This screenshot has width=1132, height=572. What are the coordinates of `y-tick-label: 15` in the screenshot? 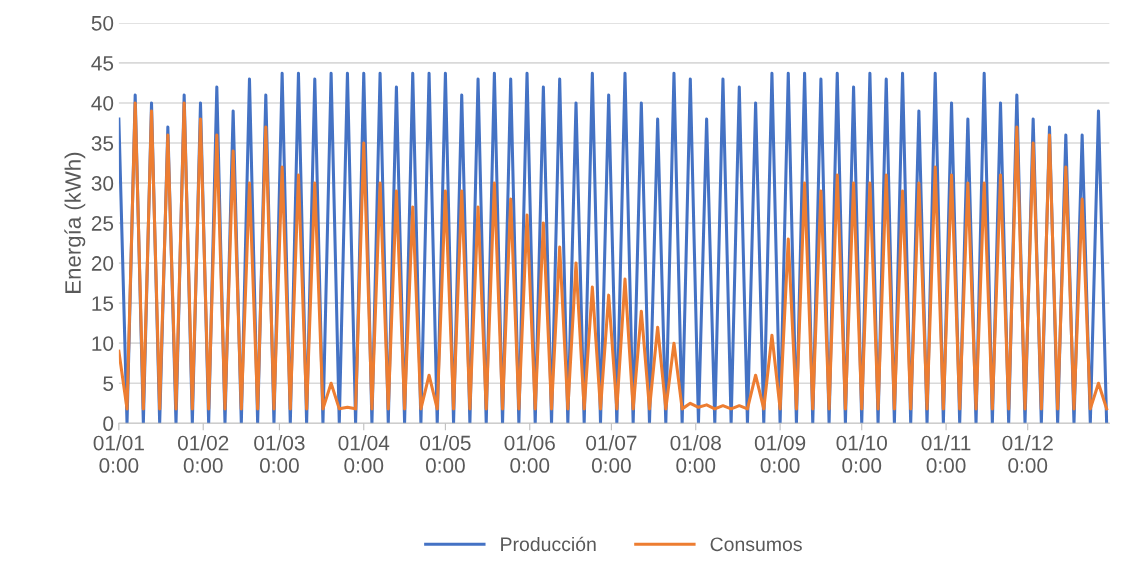 It's located at (103, 303).